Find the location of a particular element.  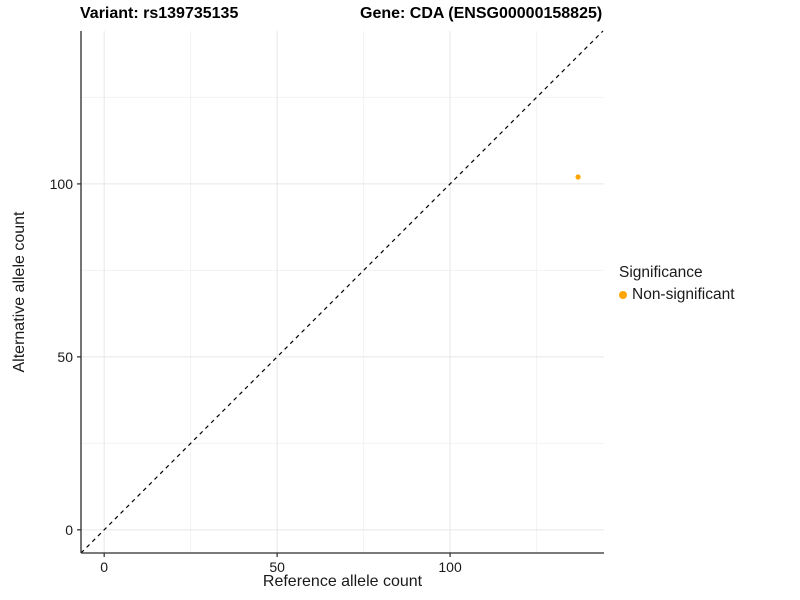

legend-point-swatch is located at coordinates (623, 295).